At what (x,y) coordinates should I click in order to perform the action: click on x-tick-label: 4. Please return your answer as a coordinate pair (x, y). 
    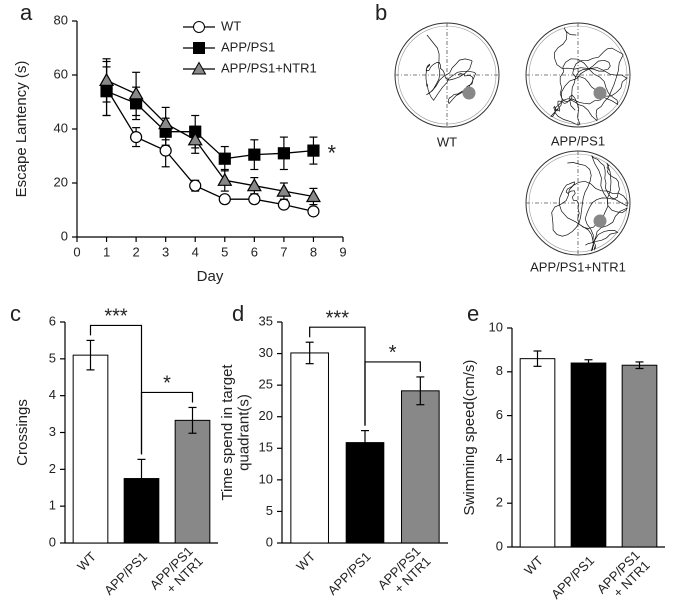
    Looking at the image, I should click on (195, 251).